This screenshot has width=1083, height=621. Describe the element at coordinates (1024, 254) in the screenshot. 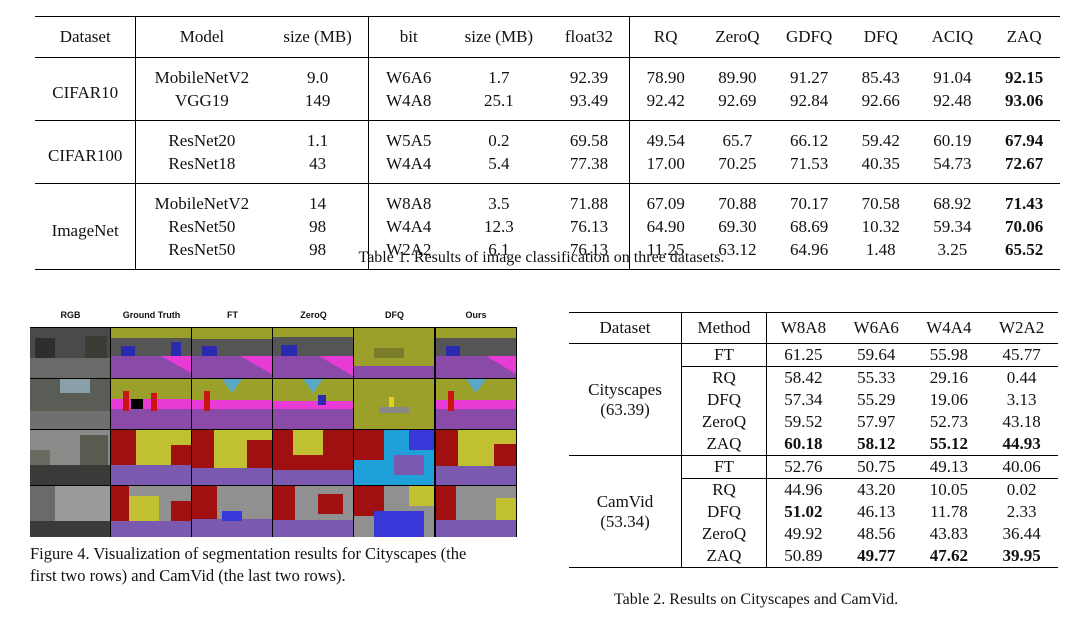

I see `t1-cell-best: 65.52` at that location.